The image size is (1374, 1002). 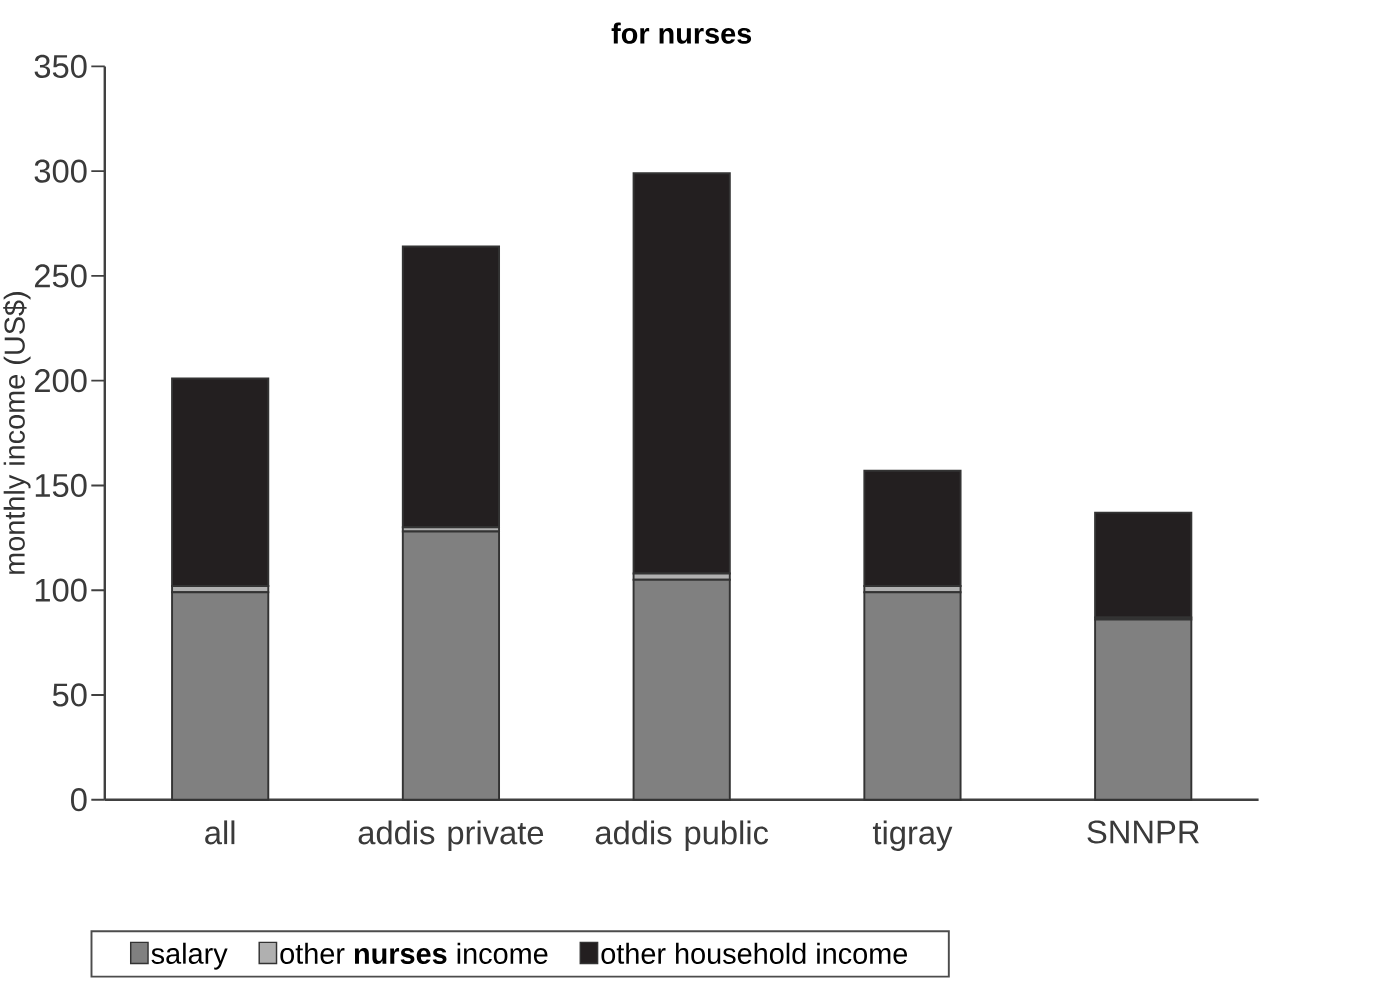 I want to click on y-axis-title: monthly income (US$), so click(x=17, y=433).